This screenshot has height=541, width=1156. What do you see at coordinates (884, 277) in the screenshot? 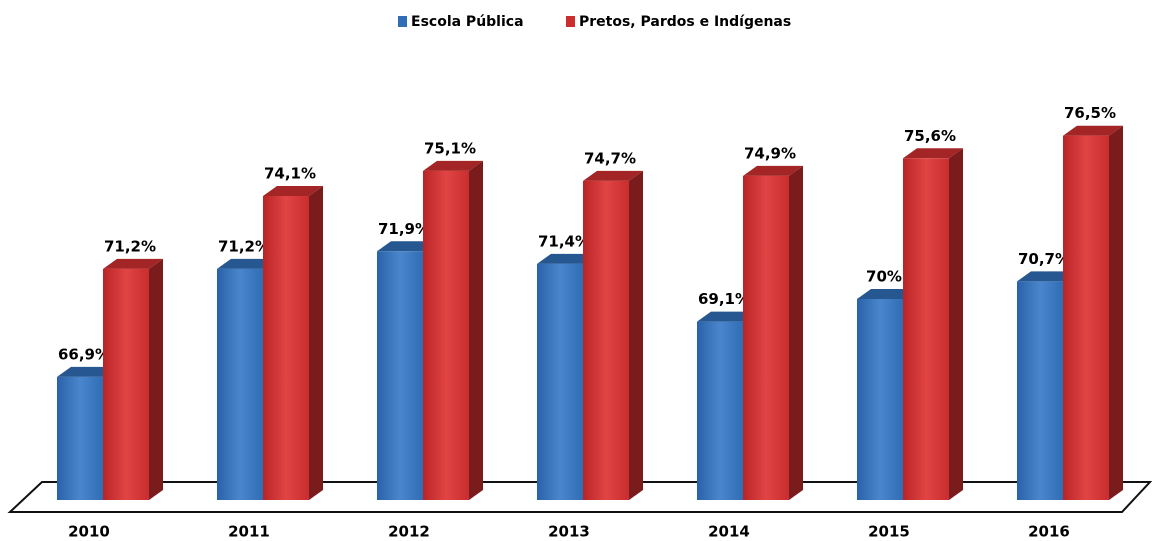
I see `value-label: 70%` at bounding box center [884, 277].